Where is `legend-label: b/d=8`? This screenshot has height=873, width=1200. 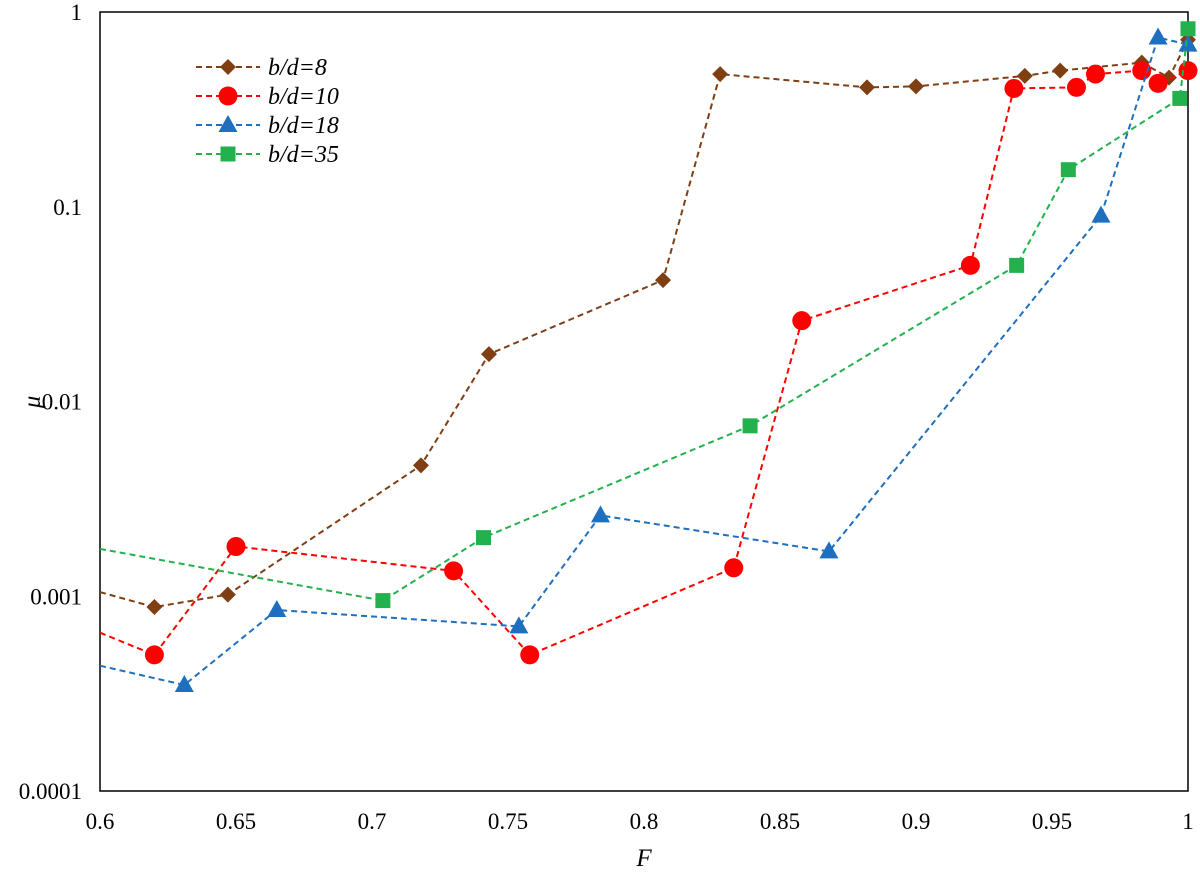
legend-label: b/d=8 is located at coordinates (297, 68).